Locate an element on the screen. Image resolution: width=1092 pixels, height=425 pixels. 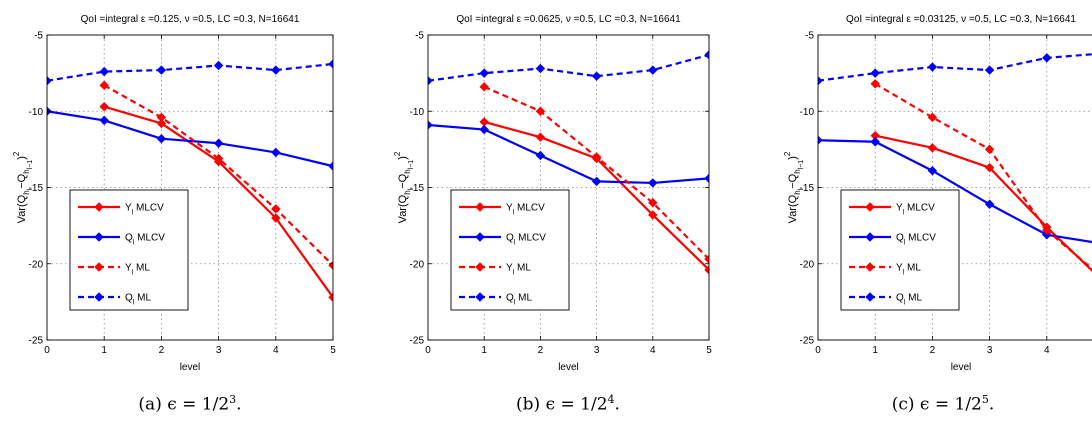
y-label-part: ) is located at coordinates (22, 158).